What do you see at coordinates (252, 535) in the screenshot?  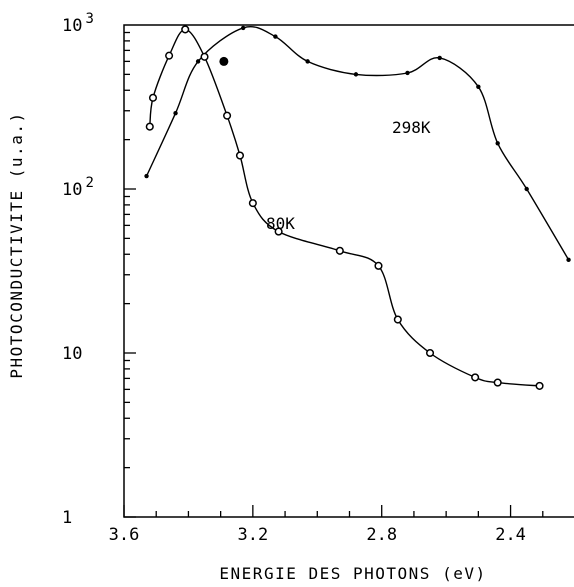 I see `x-tick-label: 3.2` at bounding box center [252, 535].